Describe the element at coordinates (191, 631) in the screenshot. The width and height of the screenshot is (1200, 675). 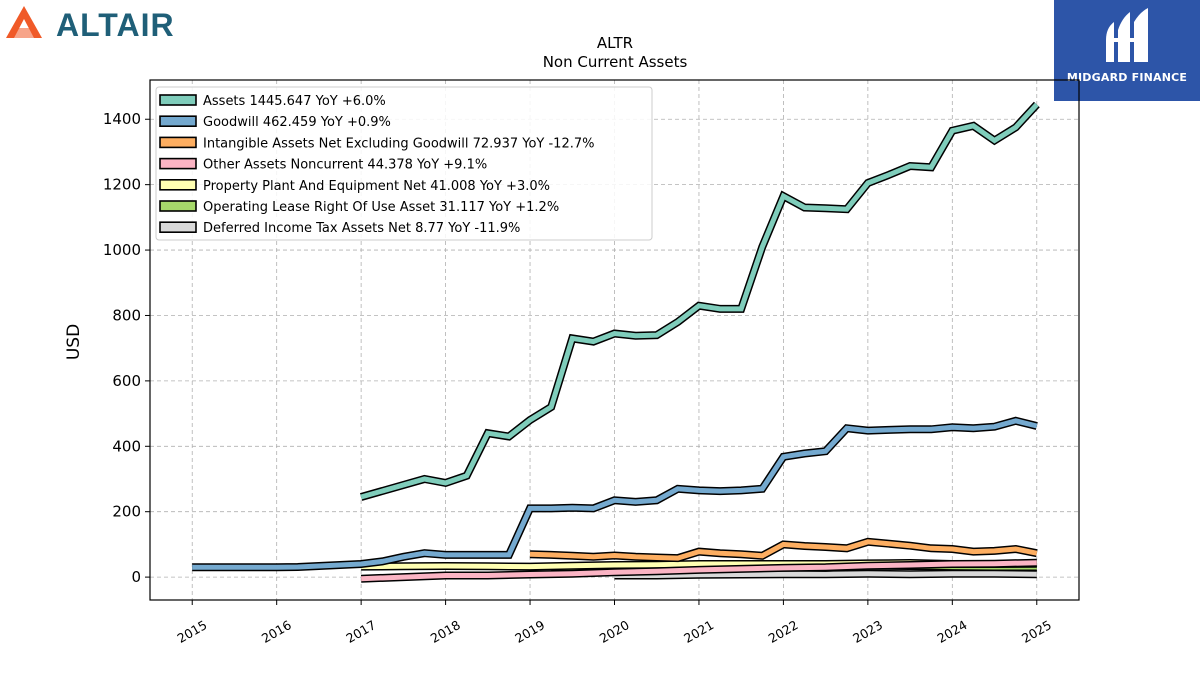
I see `x-tick-label: 2015` at that location.